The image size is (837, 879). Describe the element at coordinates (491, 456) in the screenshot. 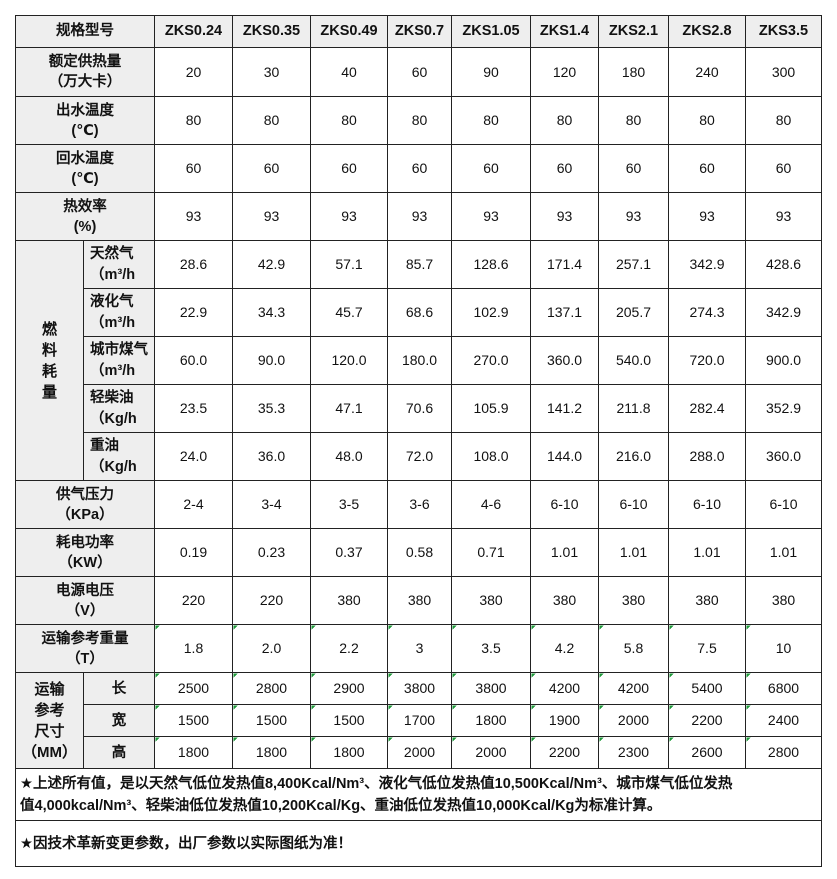

I see `value-cell: 108.0` at that location.